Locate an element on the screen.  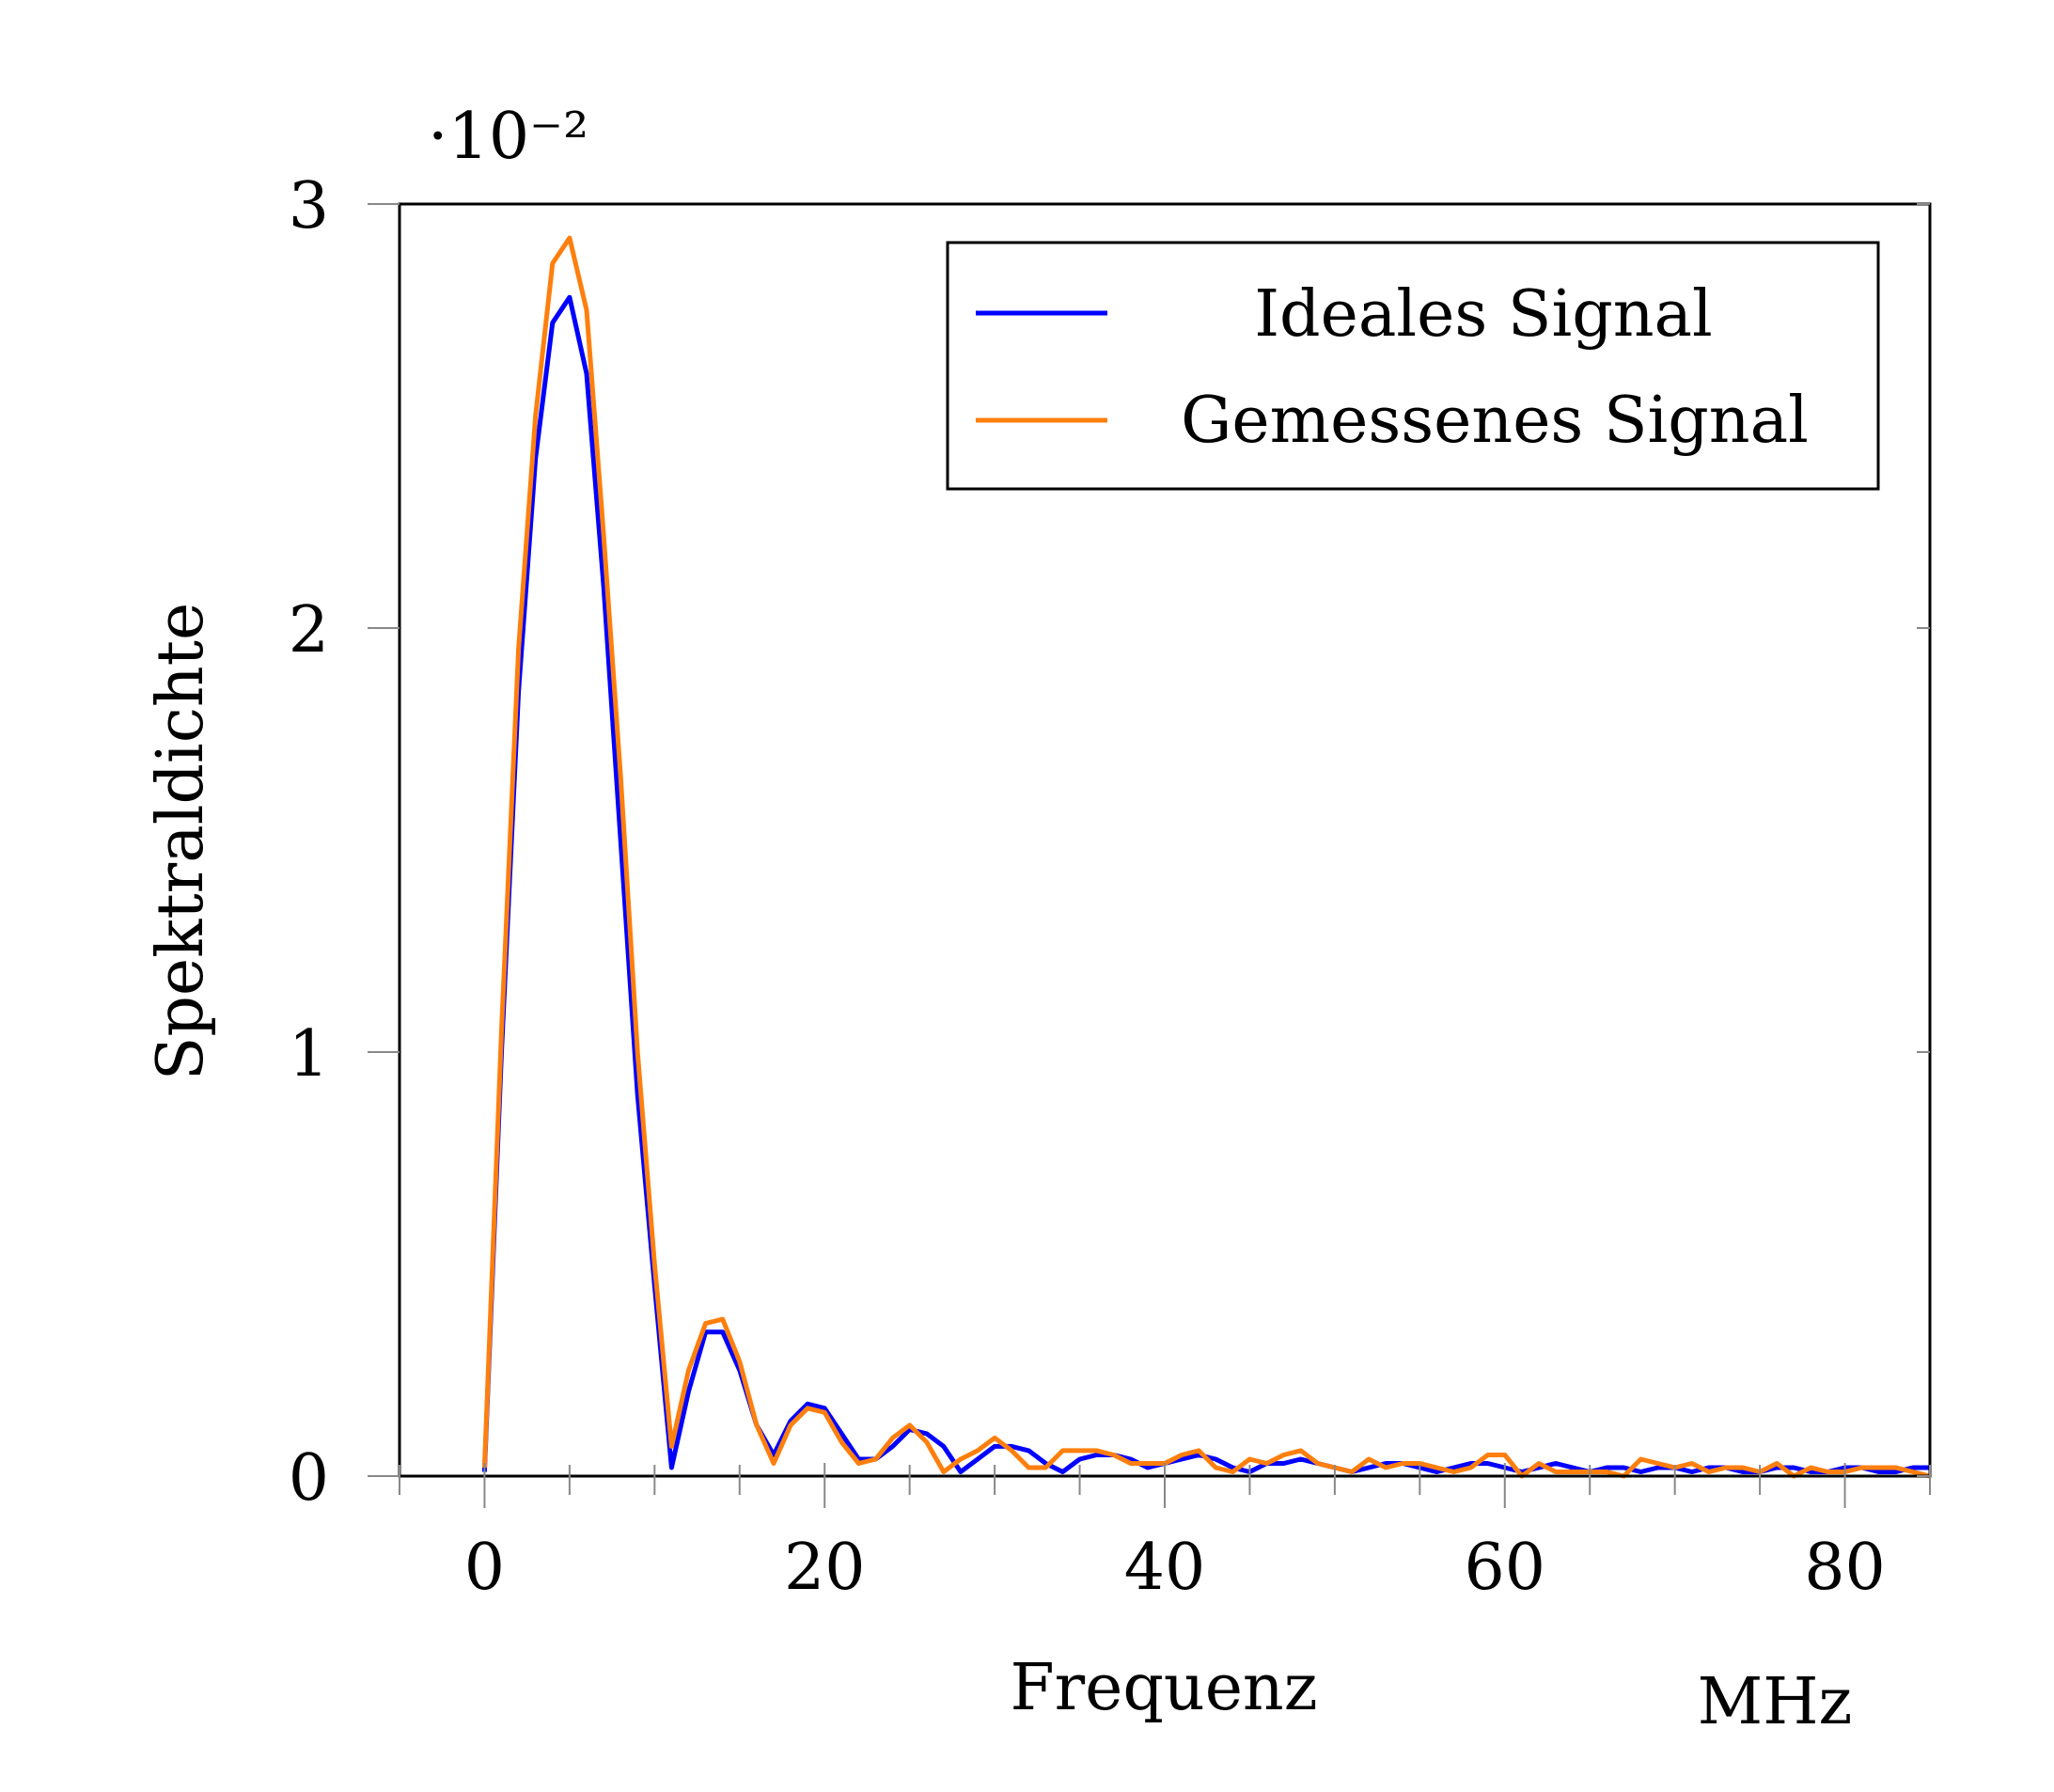
y-tick-label: 1 is located at coordinates (309, 1054).